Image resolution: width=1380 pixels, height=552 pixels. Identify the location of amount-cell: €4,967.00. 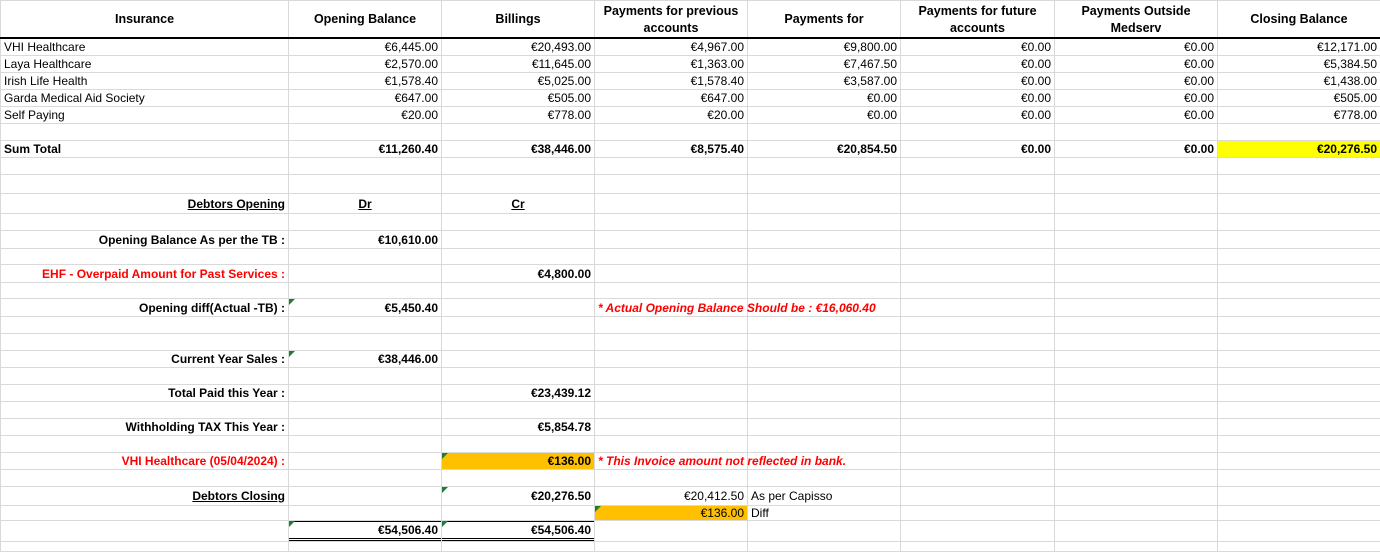
(671, 47).